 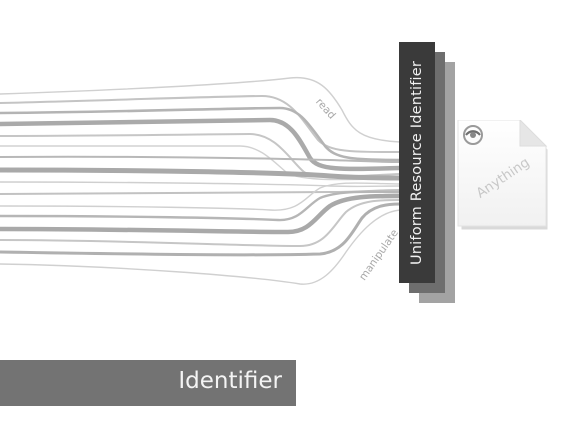 I want to click on document-icon: Anything, so click(x=502, y=175).